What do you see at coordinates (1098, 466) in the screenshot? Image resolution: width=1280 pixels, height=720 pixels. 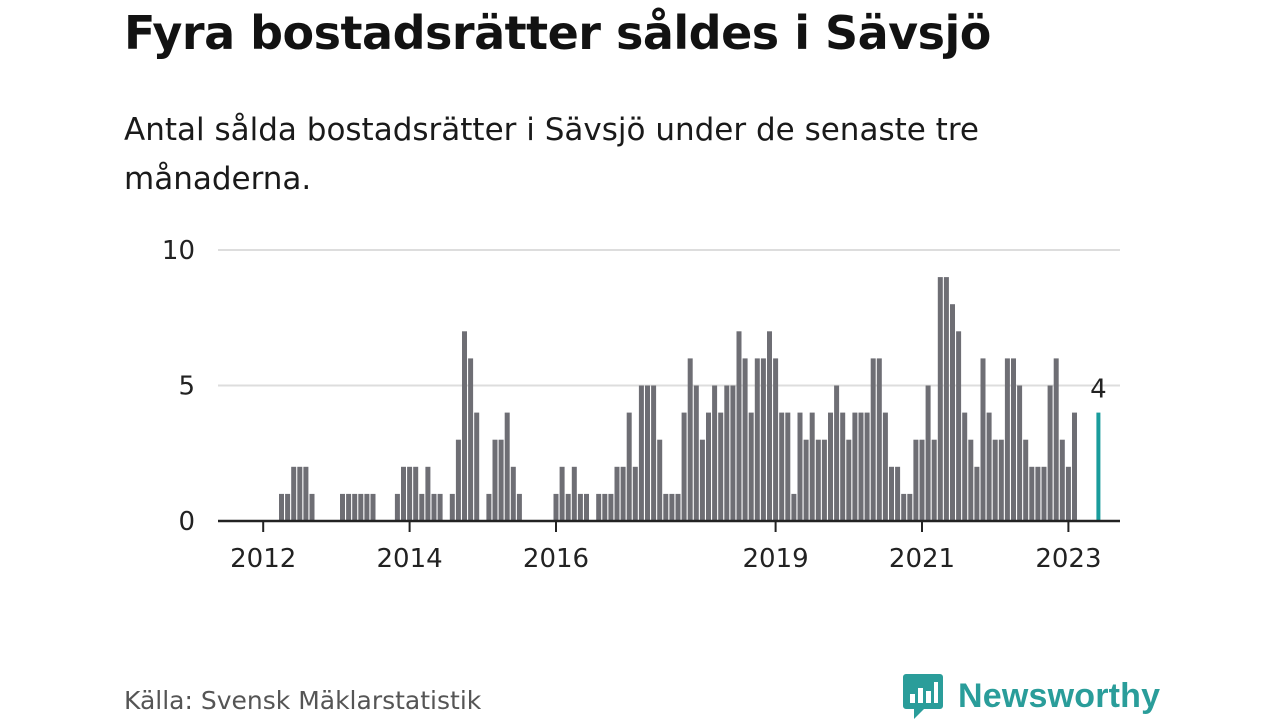 I see `bar-highlight` at bounding box center [1098, 466].